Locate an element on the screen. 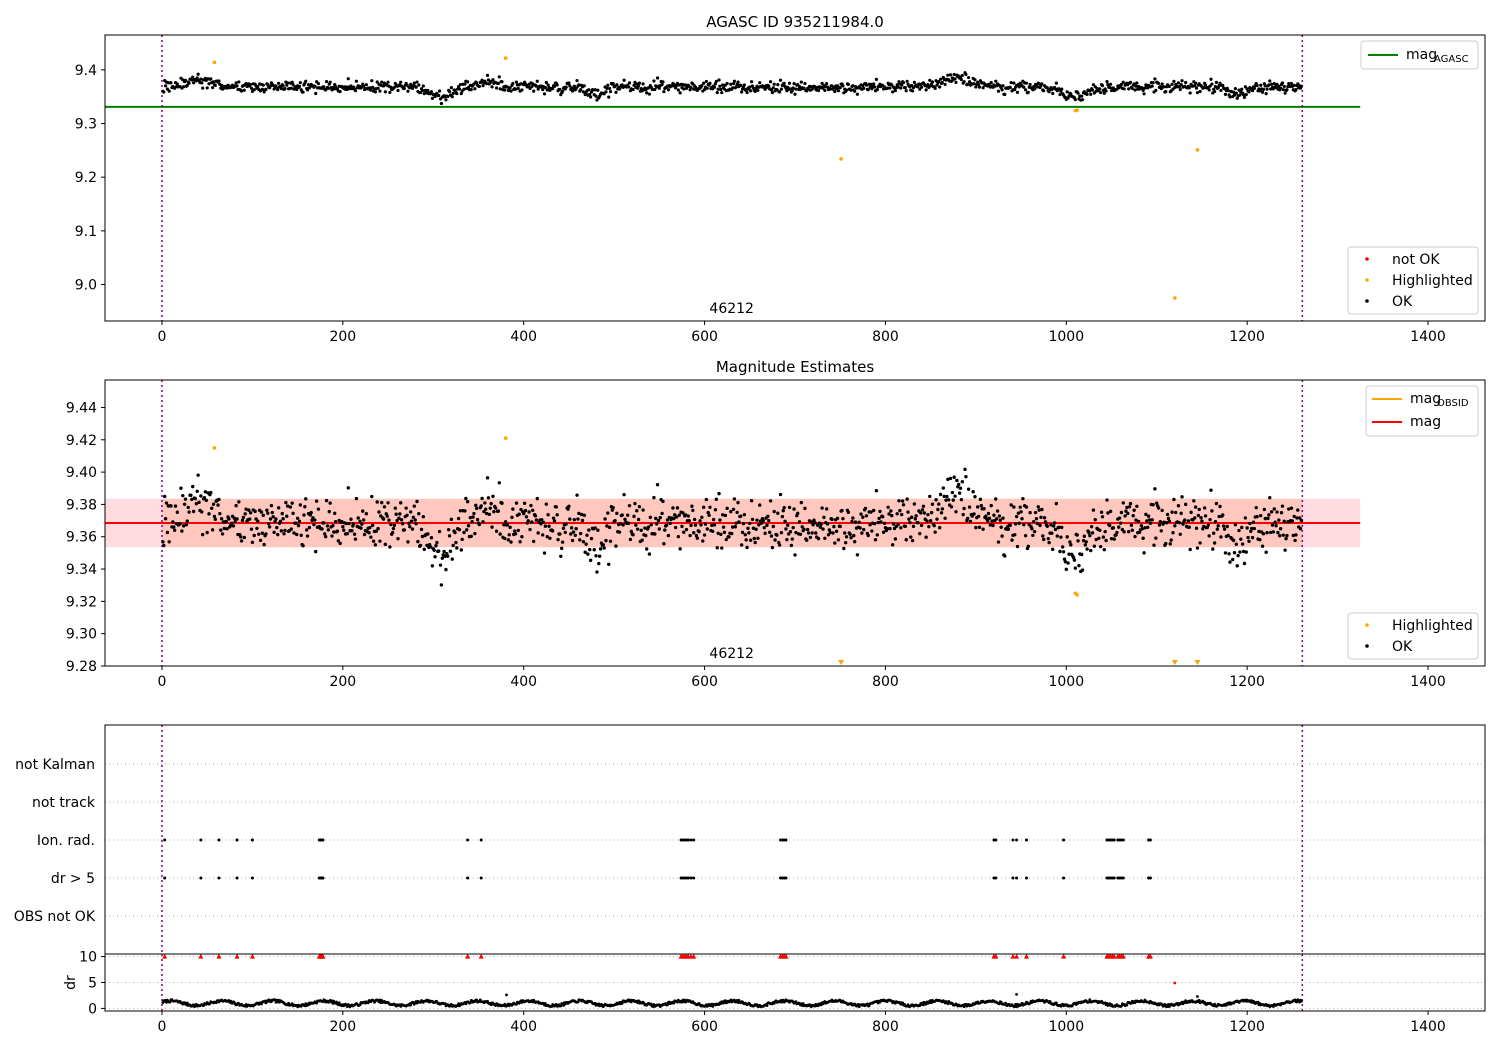 The height and width of the screenshot is (1050, 1500). flags-row-label: dr > 5 is located at coordinates (73, 879).